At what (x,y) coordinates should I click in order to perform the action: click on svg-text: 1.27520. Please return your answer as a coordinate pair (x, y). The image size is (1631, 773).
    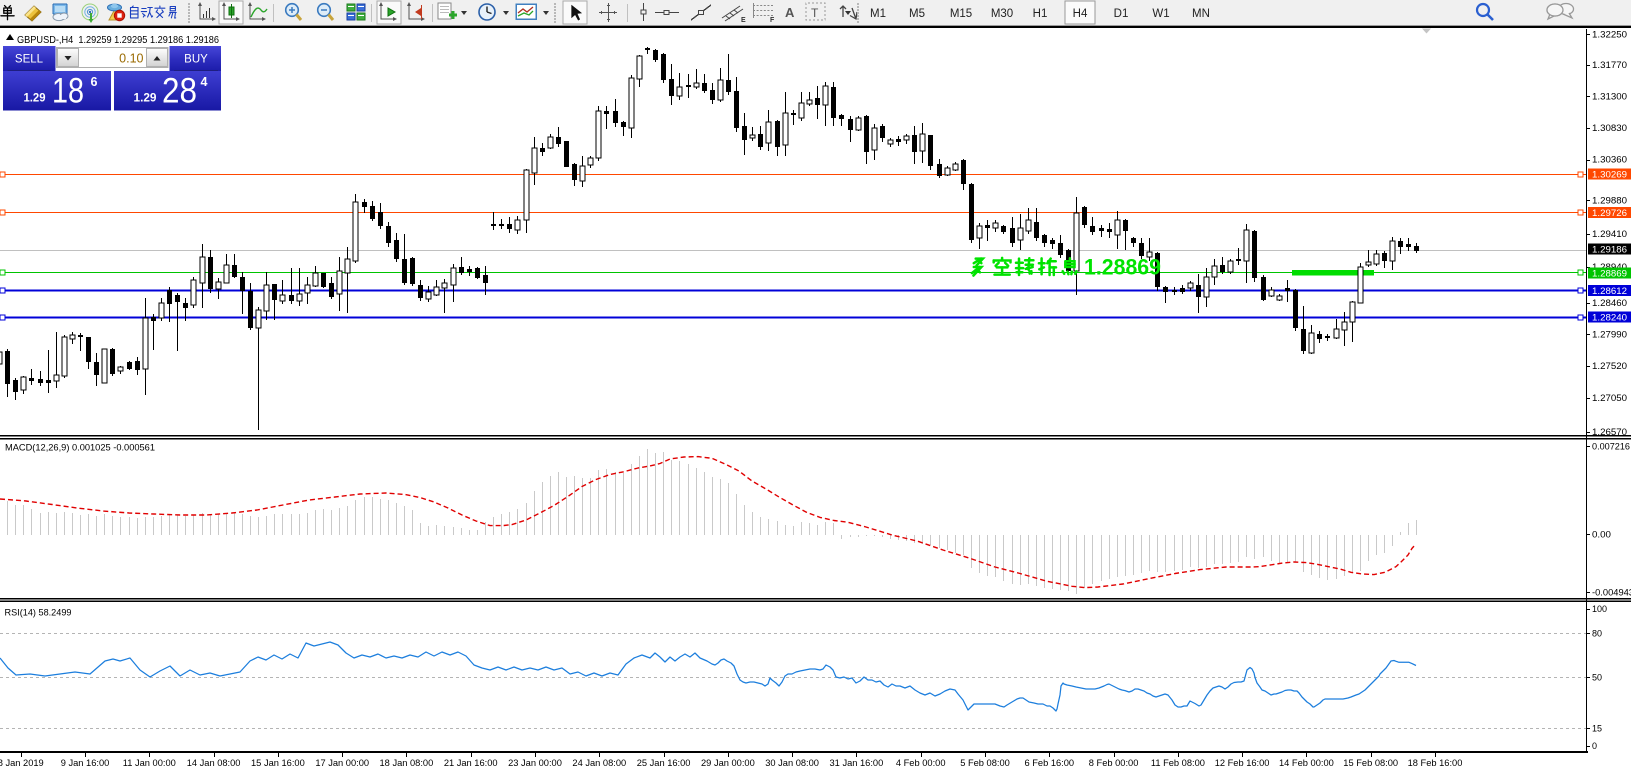
    Looking at the image, I should click on (1609, 366).